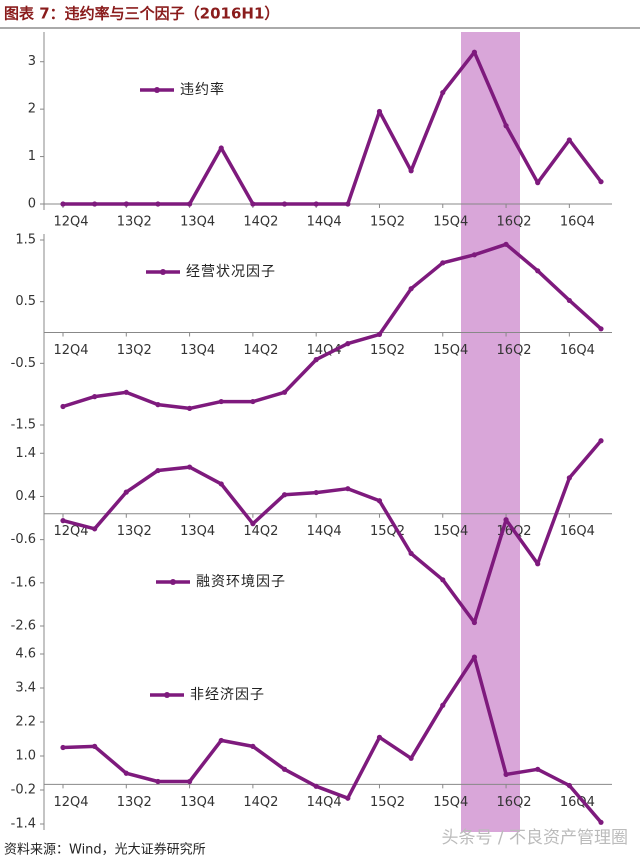 The height and width of the screenshot is (866, 640). What do you see at coordinates (241, 582) in the screenshot?
I see `legend-label: 融资环境因子` at bounding box center [241, 582].